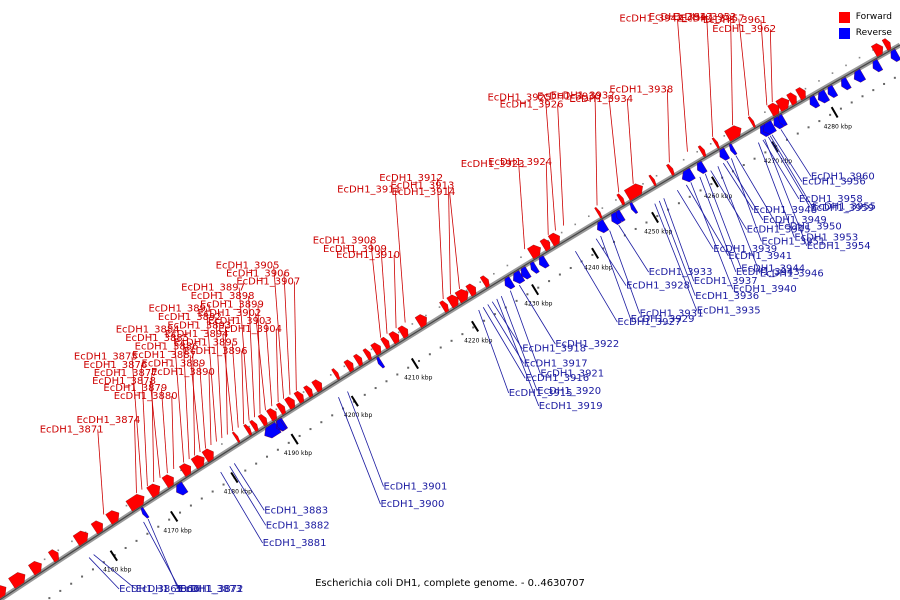  Describe the element at coordinates (422, 186) in the screenshot. I see `gene-label: EcDH1_3913` at that location.